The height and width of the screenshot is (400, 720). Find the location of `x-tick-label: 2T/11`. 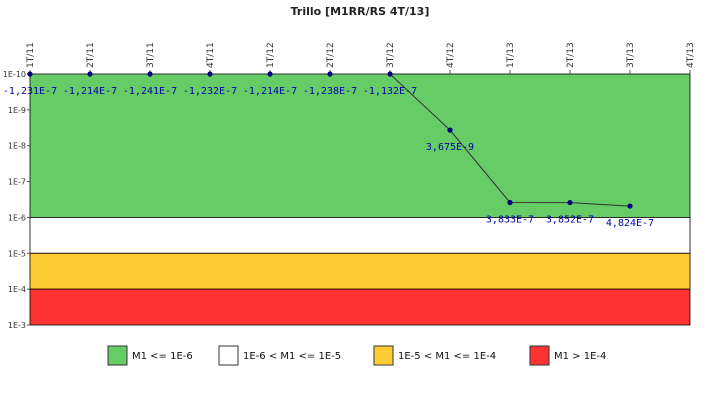

x-tick-label: 2T/11 is located at coordinates (91, 55).